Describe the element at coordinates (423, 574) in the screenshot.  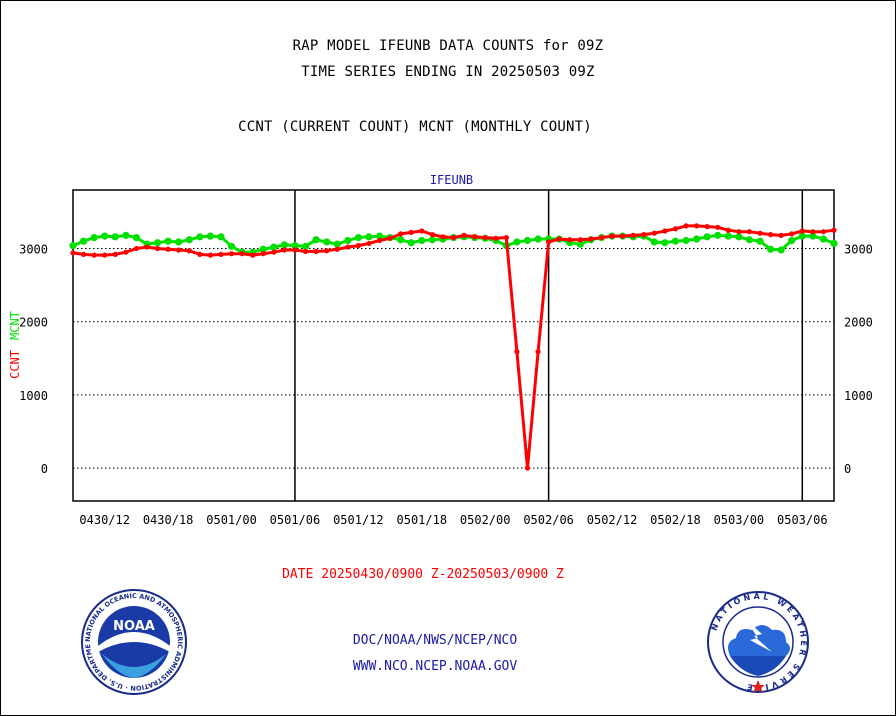
I see `x-axis-label: DATE 20250430/0900 Z-20250503/0900 Z` at that location.